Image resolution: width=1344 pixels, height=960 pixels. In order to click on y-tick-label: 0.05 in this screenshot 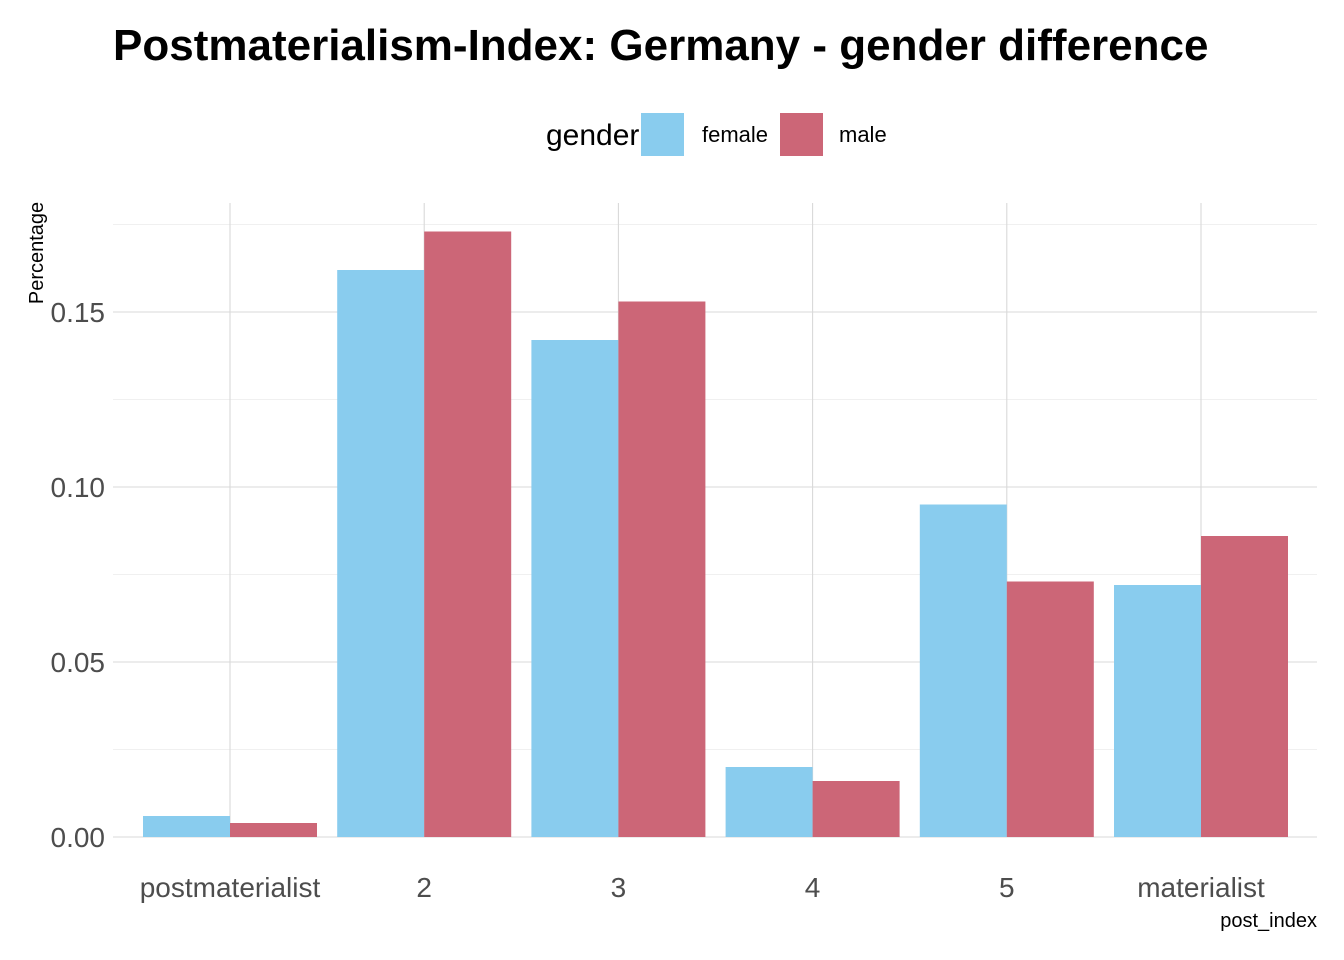, I will do `click(78, 662)`.